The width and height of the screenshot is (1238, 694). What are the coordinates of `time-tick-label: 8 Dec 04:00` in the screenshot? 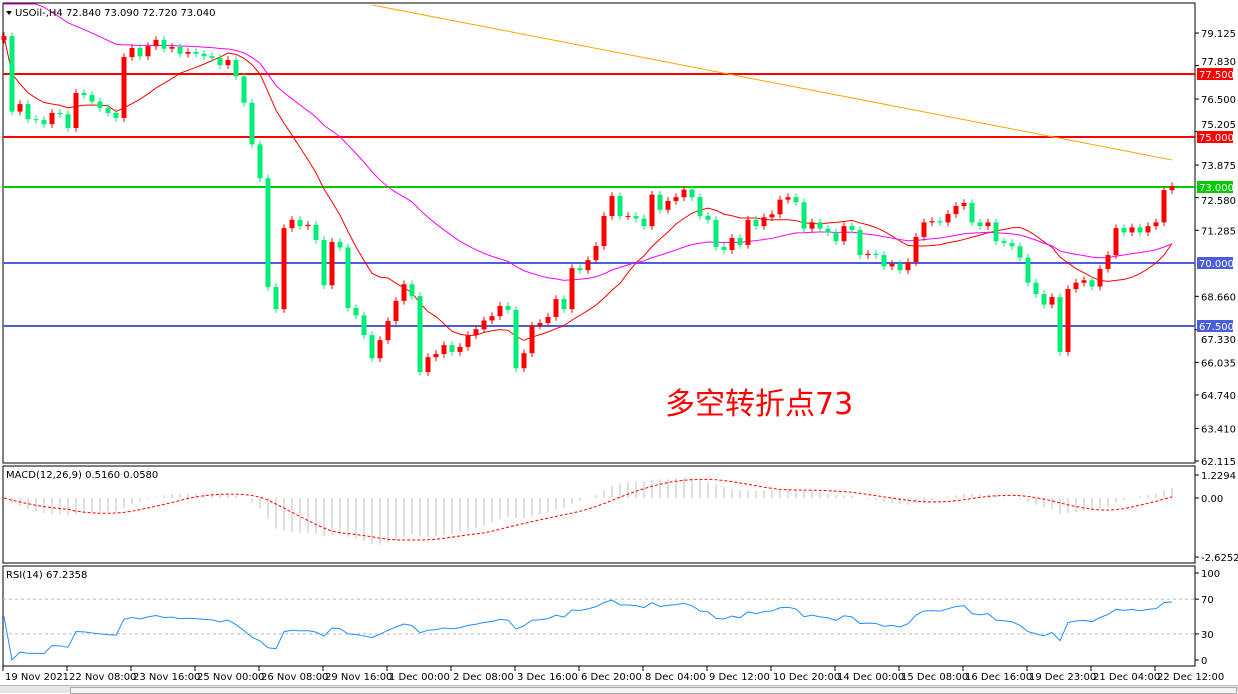 It's located at (675, 677).